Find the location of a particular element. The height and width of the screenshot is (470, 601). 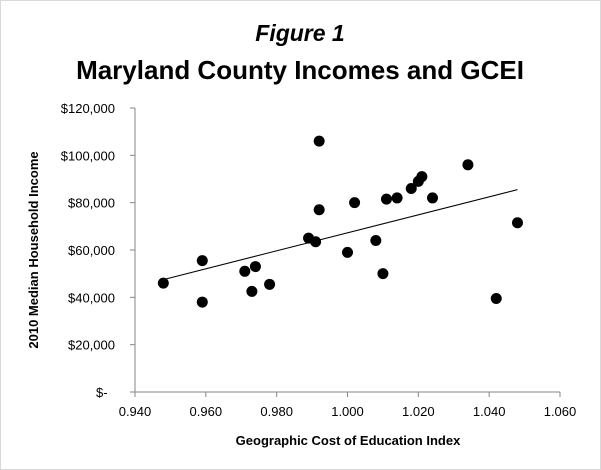

y-tick-label: $60,000 is located at coordinates (91, 250).